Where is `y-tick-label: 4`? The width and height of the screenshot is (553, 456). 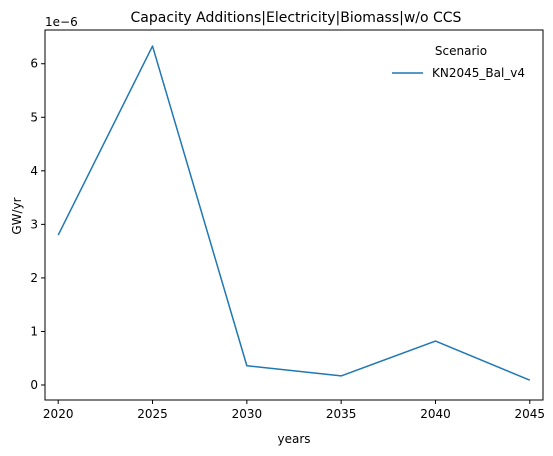 y-tick-label: 4 is located at coordinates (34, 171).